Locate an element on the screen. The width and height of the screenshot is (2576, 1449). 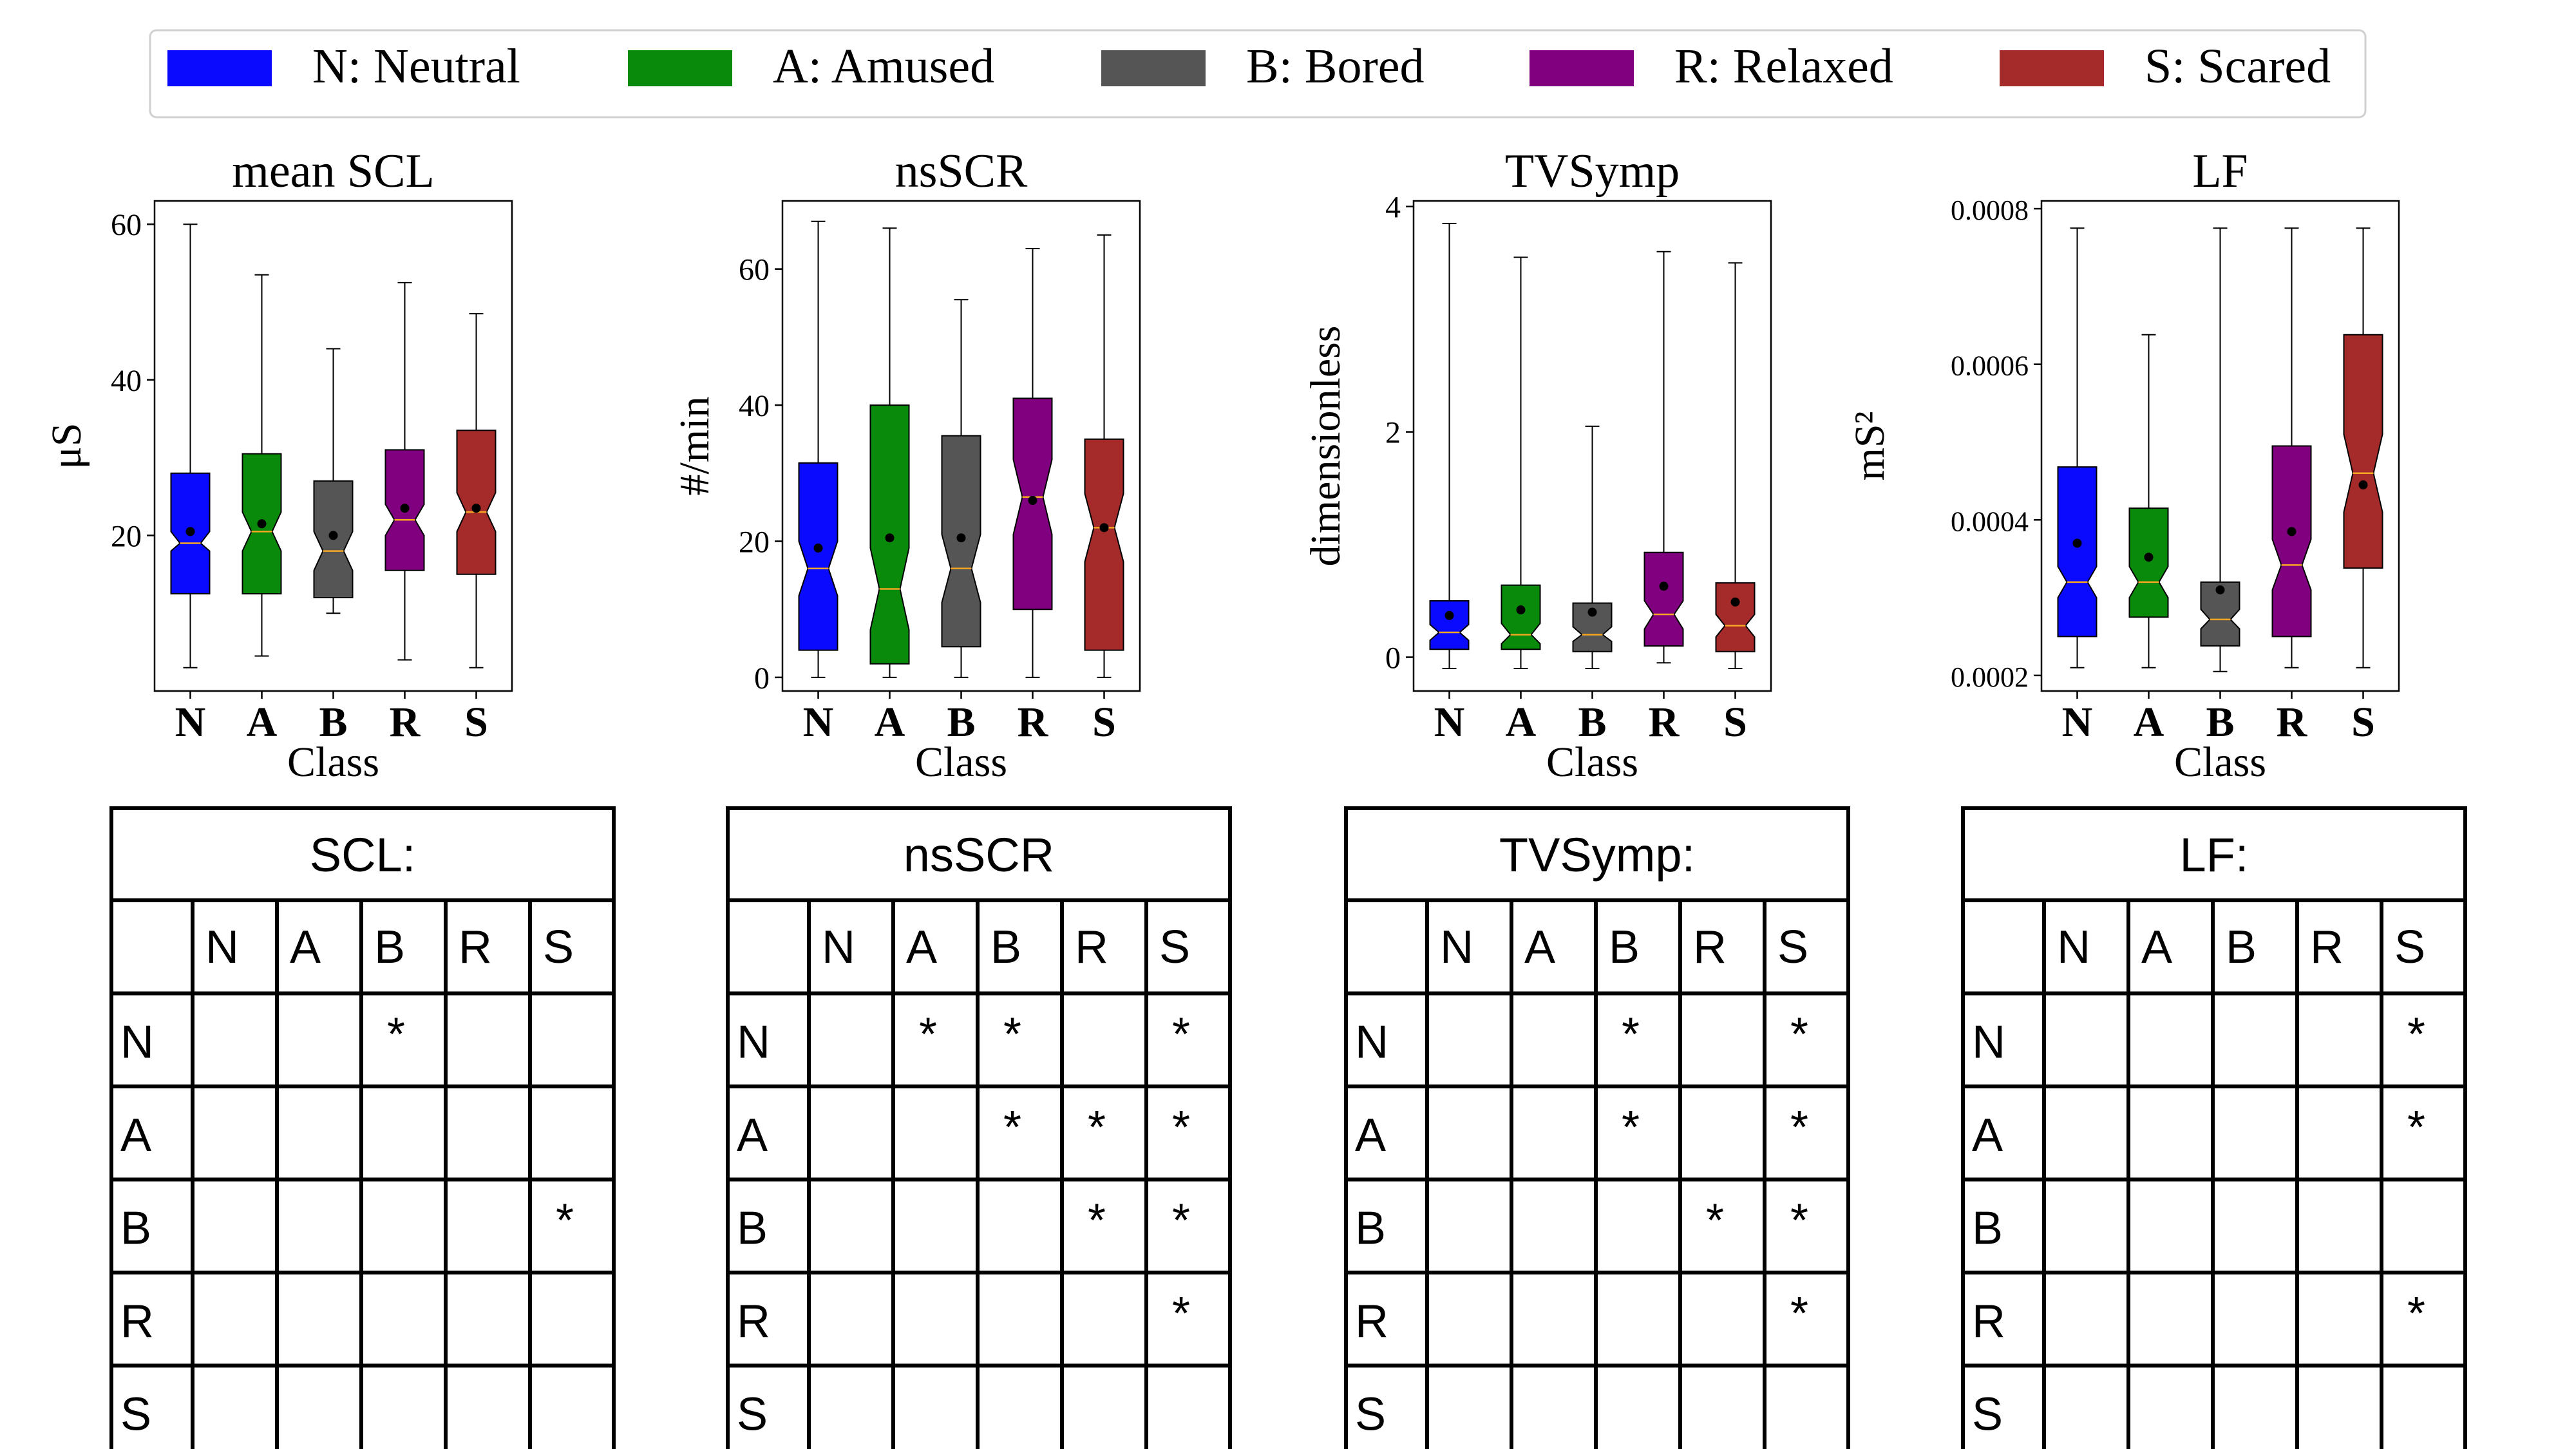
box-R is located at coordinates (1663, 599).